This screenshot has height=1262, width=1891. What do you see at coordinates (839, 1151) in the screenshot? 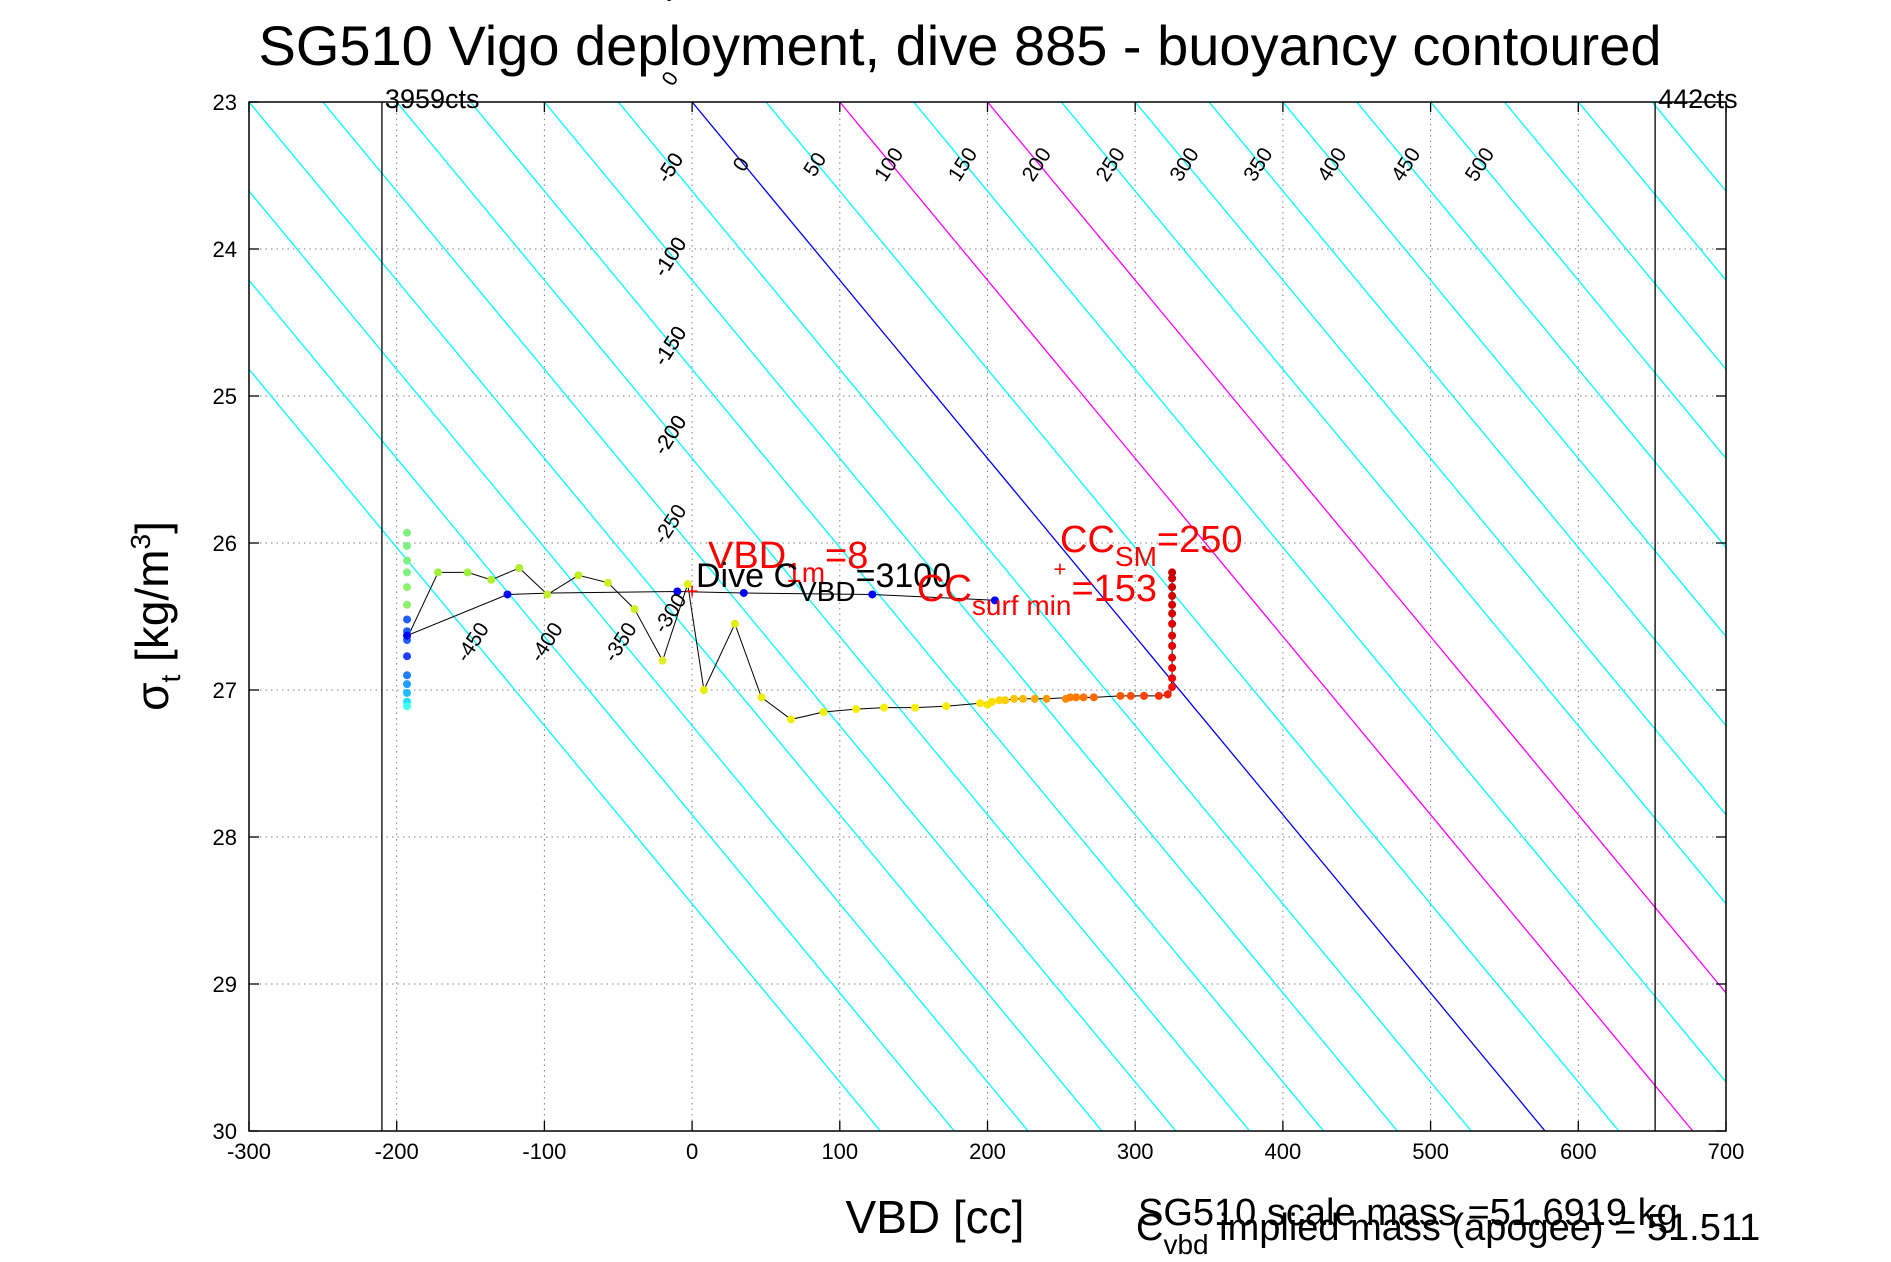
I see `x-tick-label: 100` at bounding box center [839, 1151].